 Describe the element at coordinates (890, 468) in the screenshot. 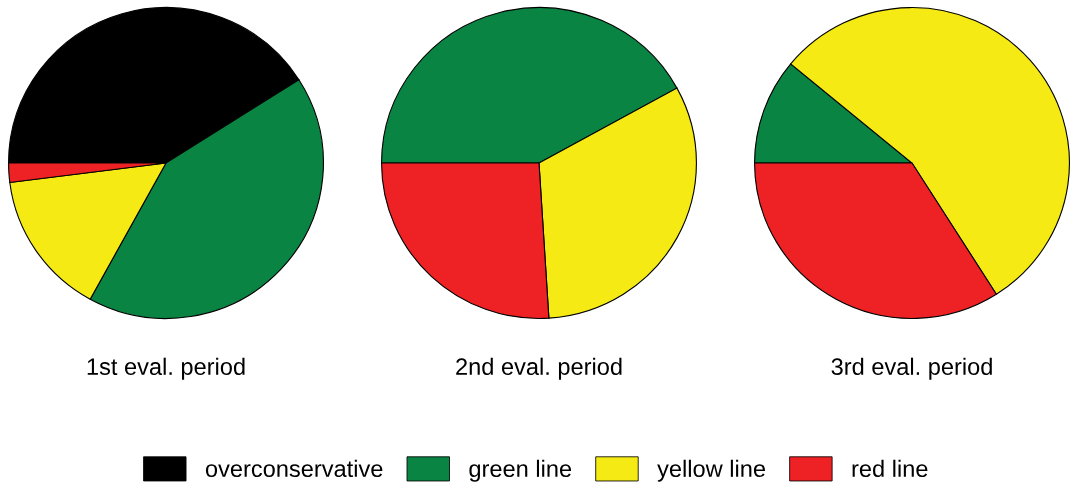

I see `legend-label: red line` at that location.